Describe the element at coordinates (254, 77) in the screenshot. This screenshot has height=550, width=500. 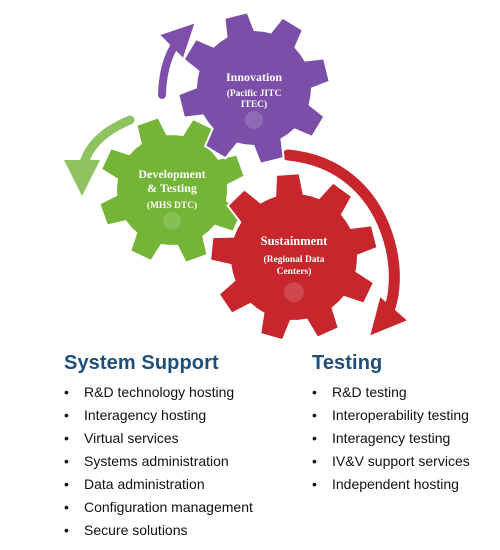
I see `innovation-title: Innovation` at that location.